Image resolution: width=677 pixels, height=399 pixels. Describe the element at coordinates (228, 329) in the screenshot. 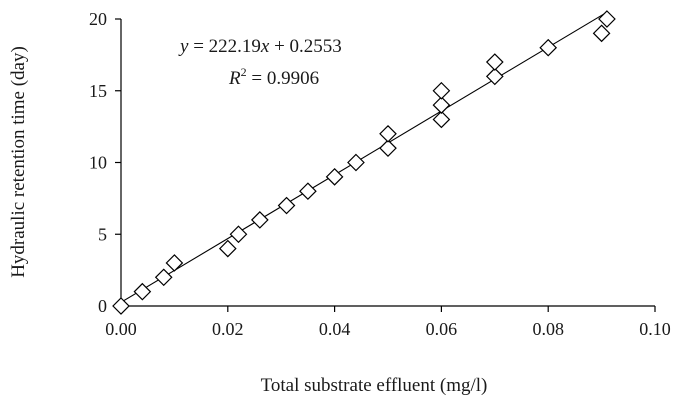

I see `x-tick-label: 0.02` at that location.